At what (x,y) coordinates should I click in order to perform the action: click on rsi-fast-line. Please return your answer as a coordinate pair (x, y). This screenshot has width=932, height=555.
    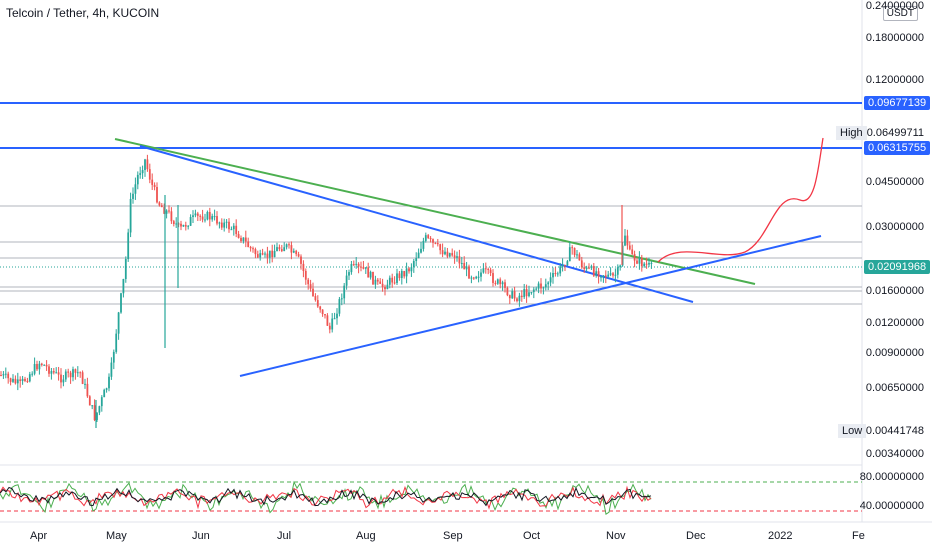
    Looking at the image, I should click on (326, 498).